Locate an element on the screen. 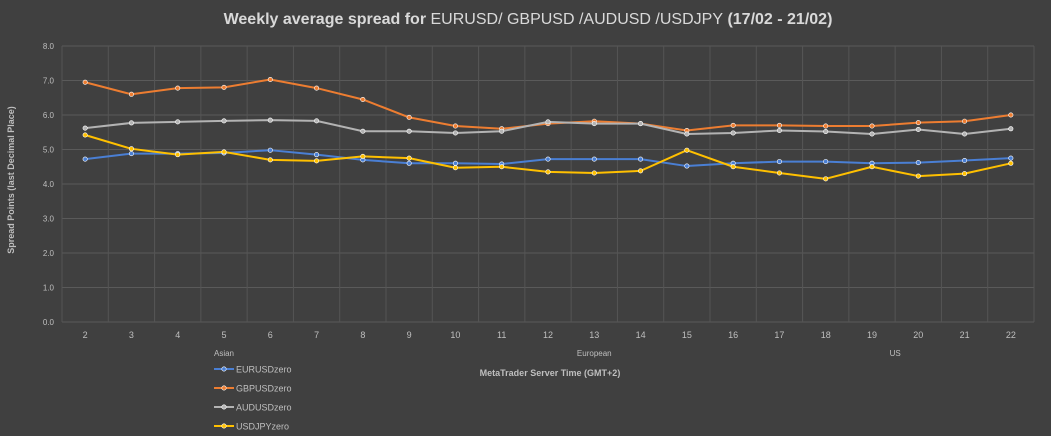 Image resolution: width=1051 pixels, height=436 pixels. x-tick-label: 19 is located at coordinates (872, 335).